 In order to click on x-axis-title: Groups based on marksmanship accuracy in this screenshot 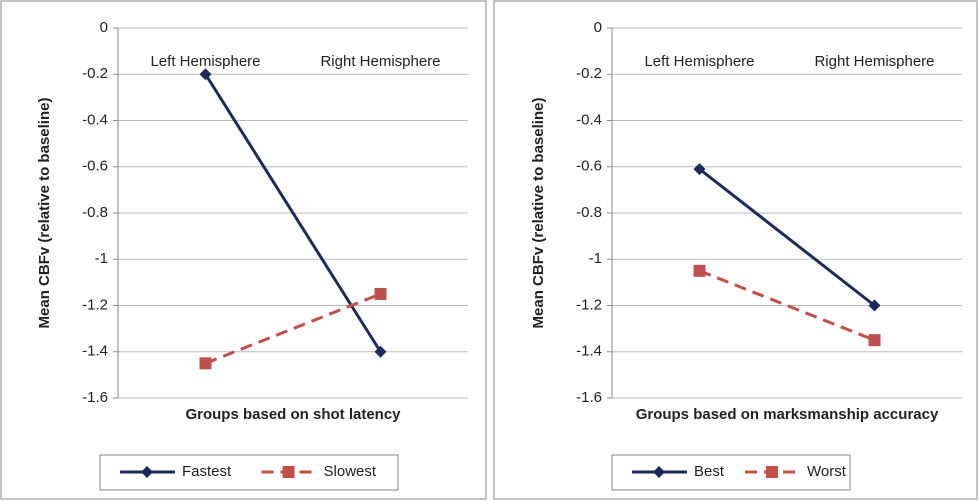, I will do `click(787, 414)`.